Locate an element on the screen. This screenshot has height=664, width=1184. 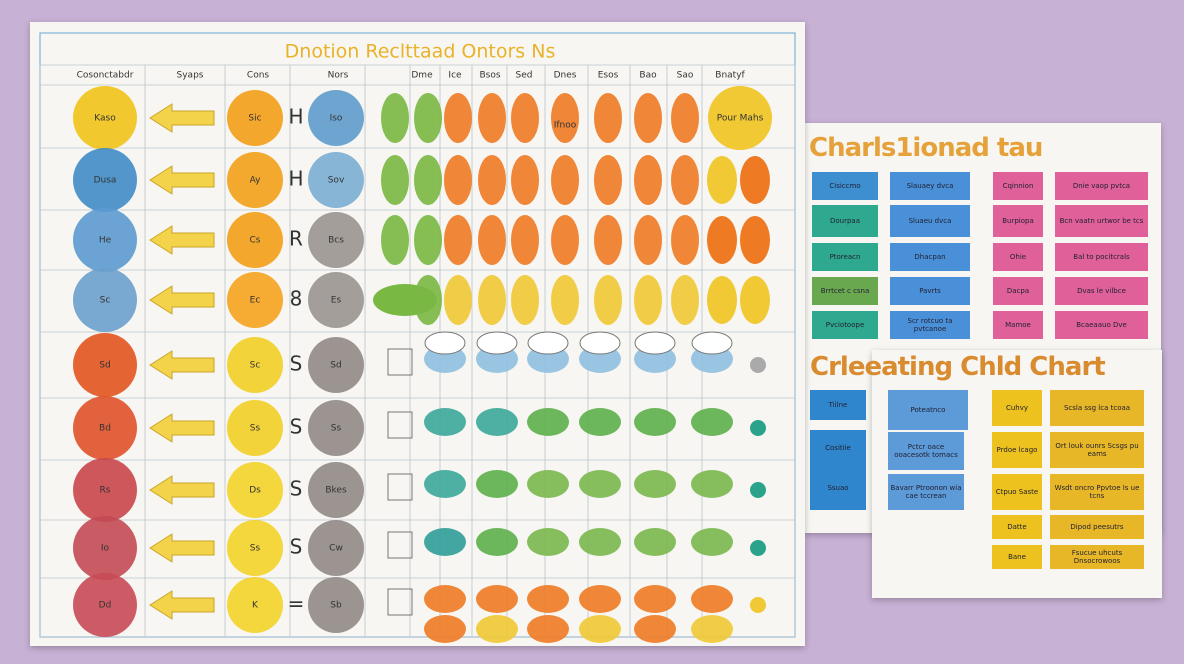
label-box: Dourpaa is located at coordinates (845, 221).